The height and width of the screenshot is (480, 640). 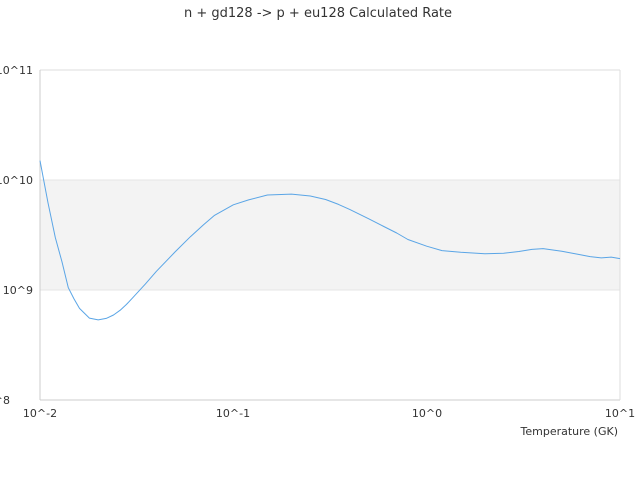 What do you see at coordinates (16, 235) in the screenshot?
I see `y-tick-labels: 10^8 10^9 10^10 10^11` at bounding box center [16, 235].